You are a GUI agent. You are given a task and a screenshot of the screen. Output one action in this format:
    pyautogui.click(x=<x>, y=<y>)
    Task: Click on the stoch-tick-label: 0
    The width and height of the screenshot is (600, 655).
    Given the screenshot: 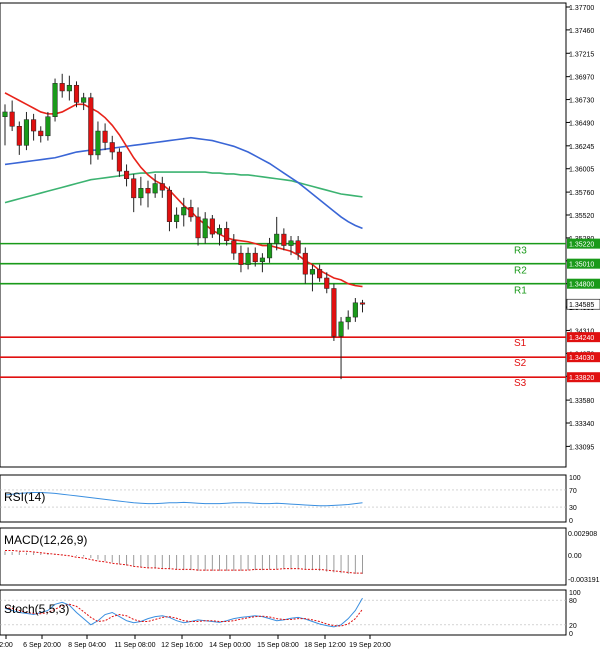 What is the action you would take?
    pyautogui.click(x=571, y=634)
    